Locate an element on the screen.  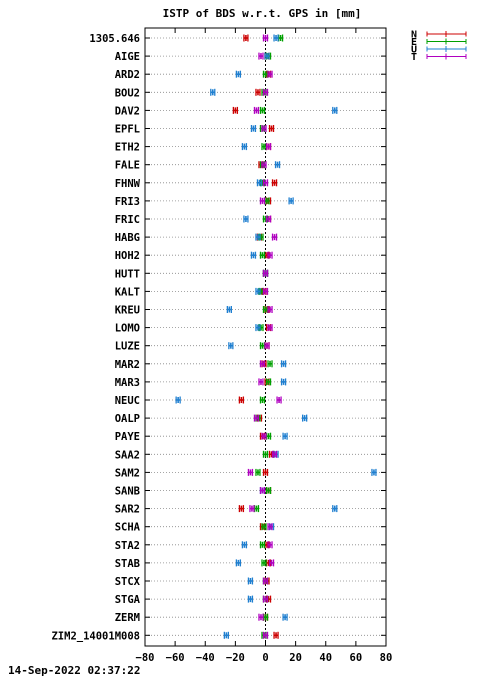
station-label: ZERM is located at coordinates (127, 618).